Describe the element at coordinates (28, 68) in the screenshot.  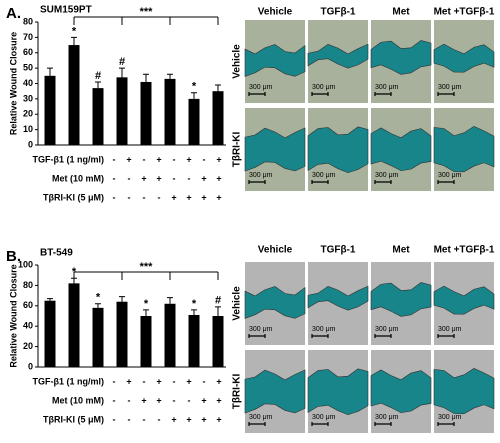
I see `y-tick-label: 50` at that location.